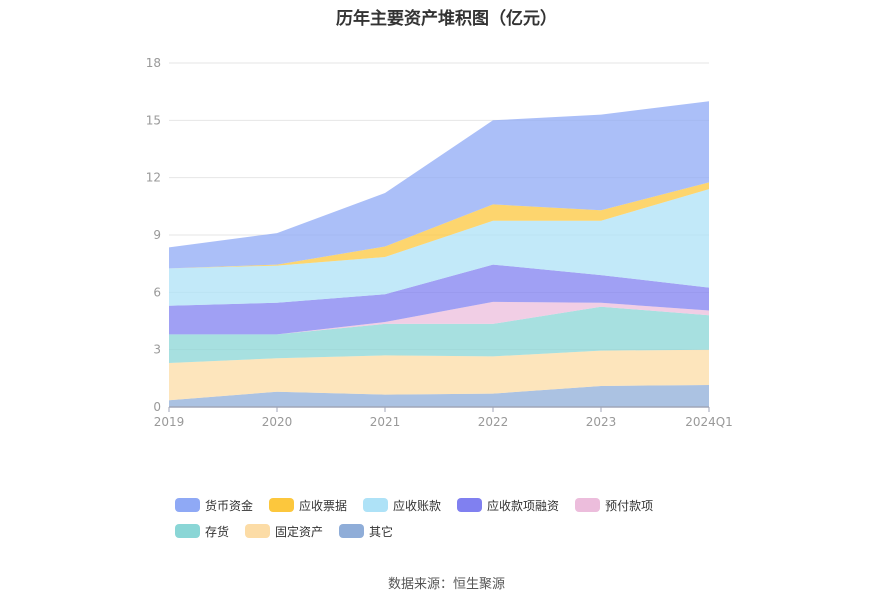 The height and width of the screenshot is (603, 893). I want to click on area-series-存货, so click(439, 334).